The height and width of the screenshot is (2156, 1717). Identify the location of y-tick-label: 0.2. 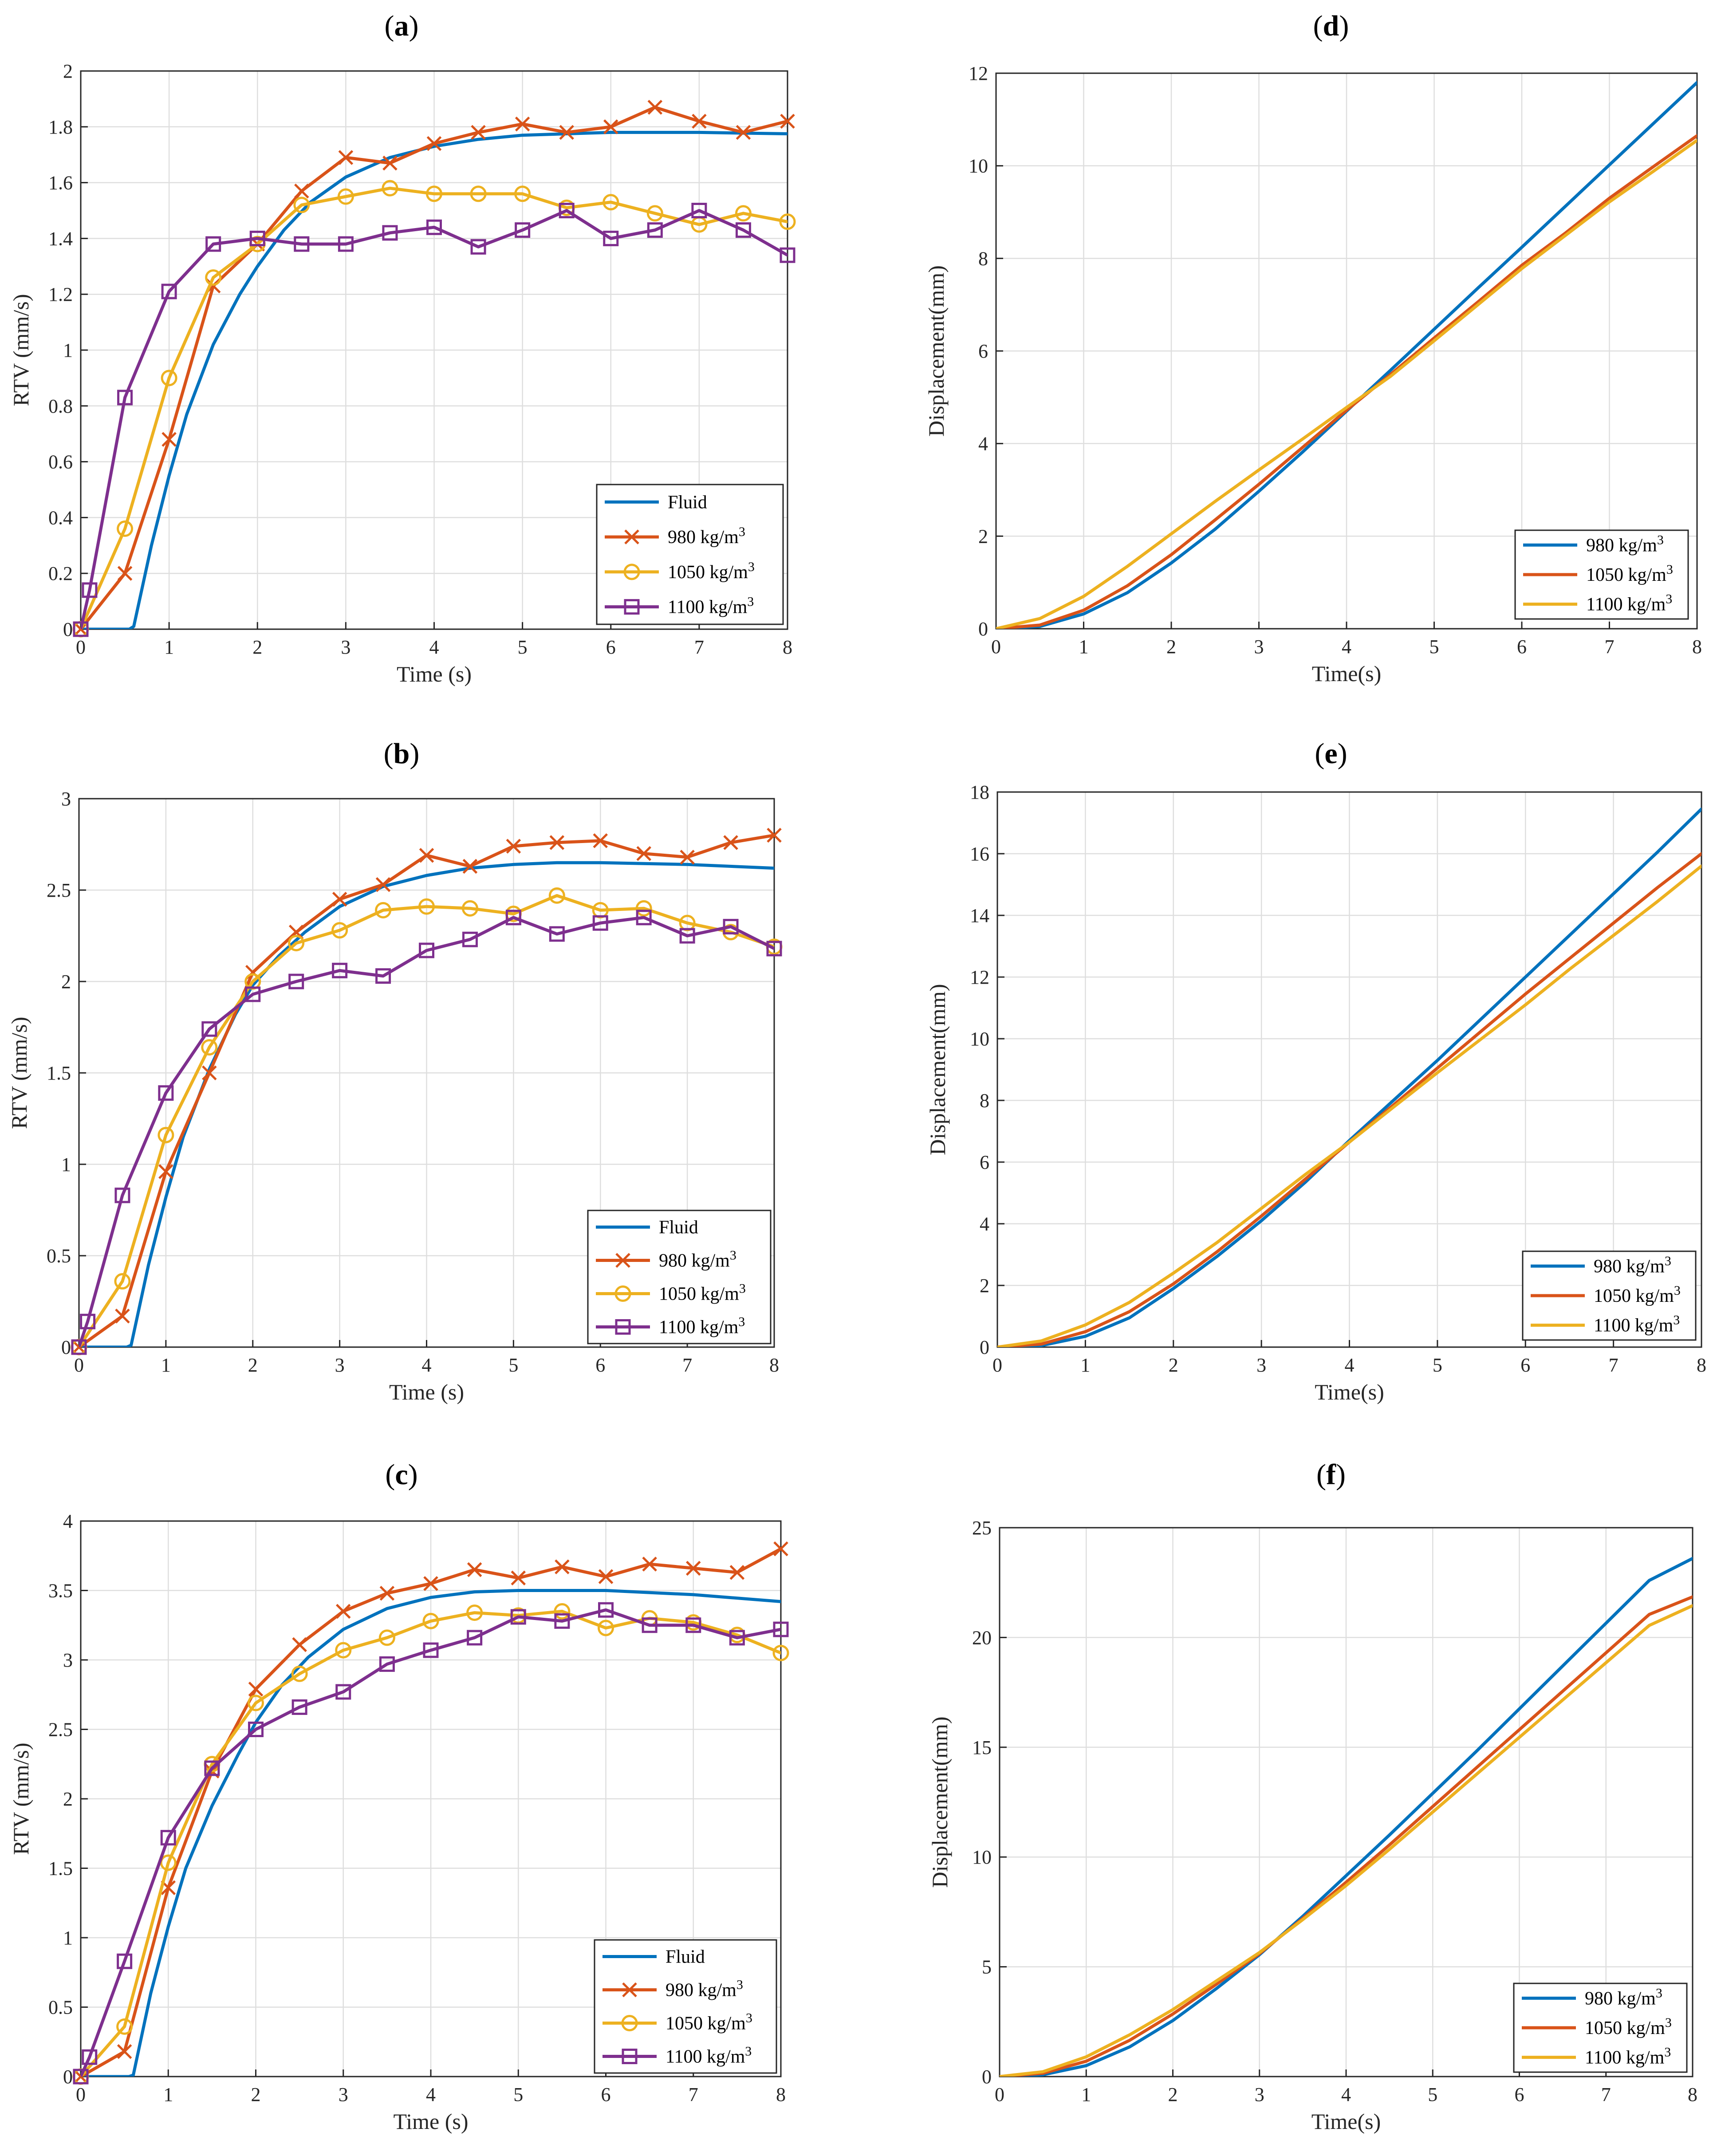
(60, 573).